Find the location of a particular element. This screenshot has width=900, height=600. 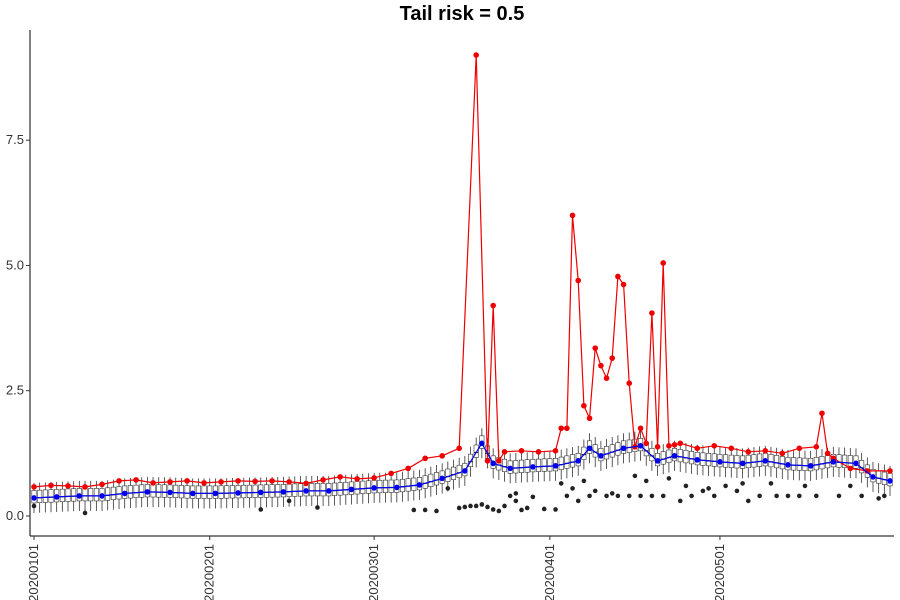

boxplot-layer is located at coordinates (462, 470).